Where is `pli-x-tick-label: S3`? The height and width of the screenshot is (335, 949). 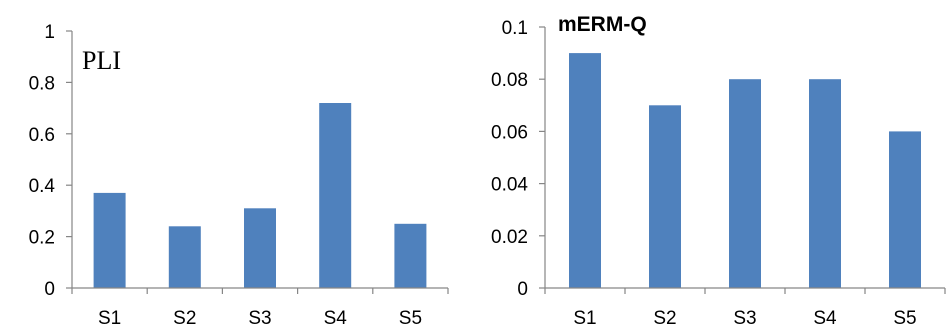 pli-x-tick-label: S3 is located at coordinates (259, 318).